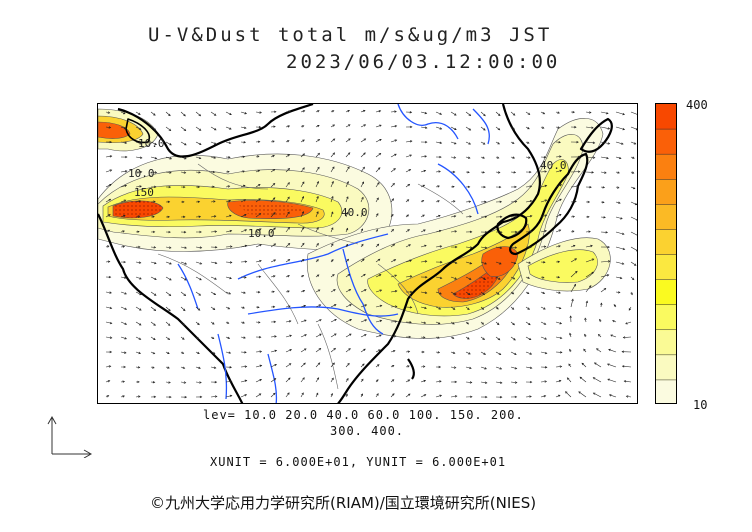 The height and width of the screenshot is (532, 752). I want to click on colorbar-min-label: 10, so click(700, 405).